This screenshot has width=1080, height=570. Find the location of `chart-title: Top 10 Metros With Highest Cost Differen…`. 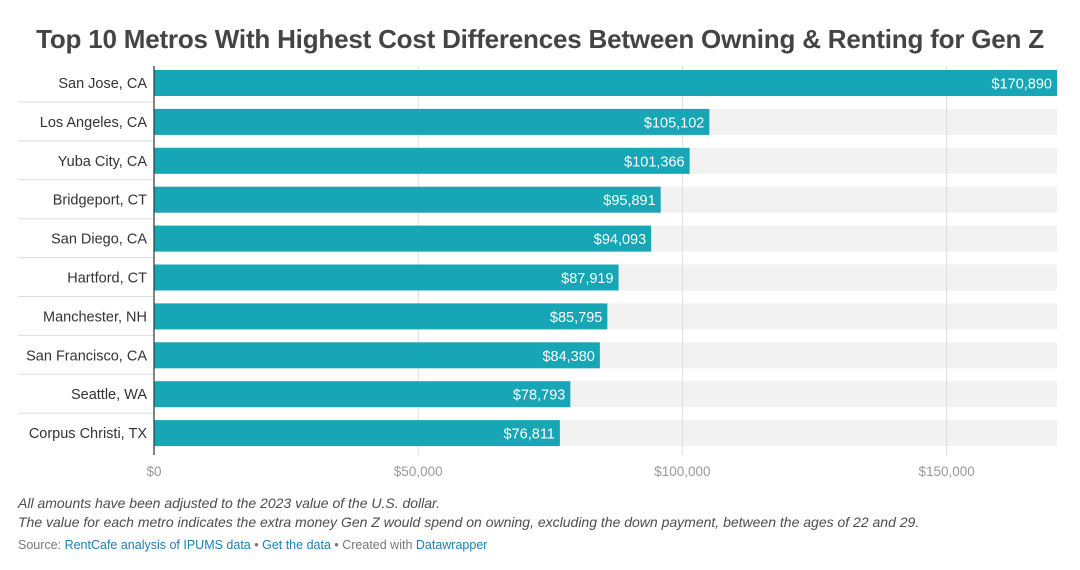

chart-title: Top 10 Metros With Highest Cost Differen… is located at coordinates (540, 39).